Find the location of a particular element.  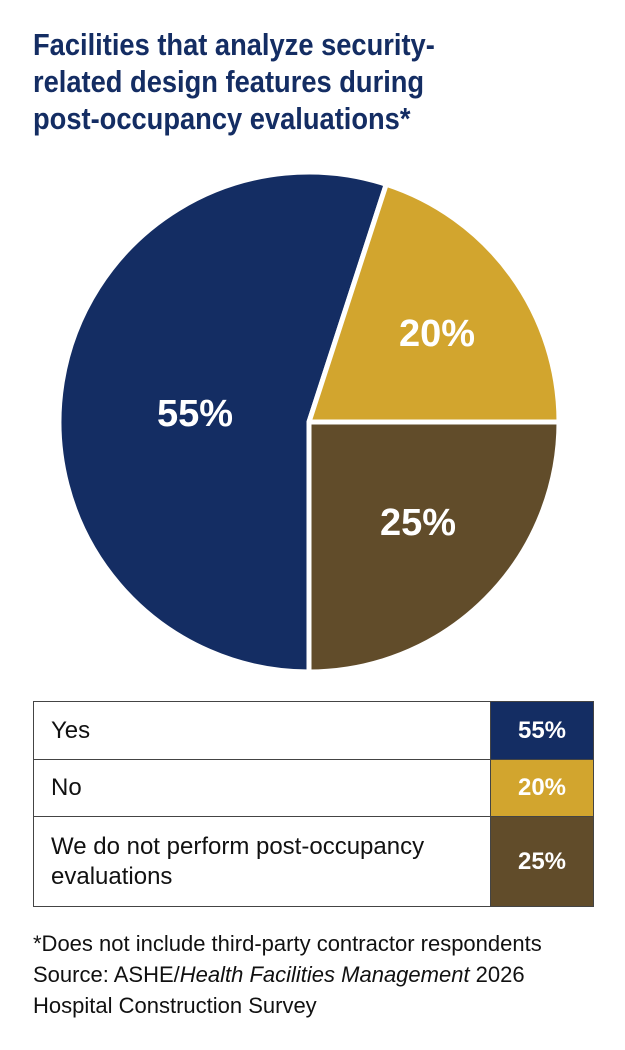

legend-label-no: No is located at coordinates (262, 788).